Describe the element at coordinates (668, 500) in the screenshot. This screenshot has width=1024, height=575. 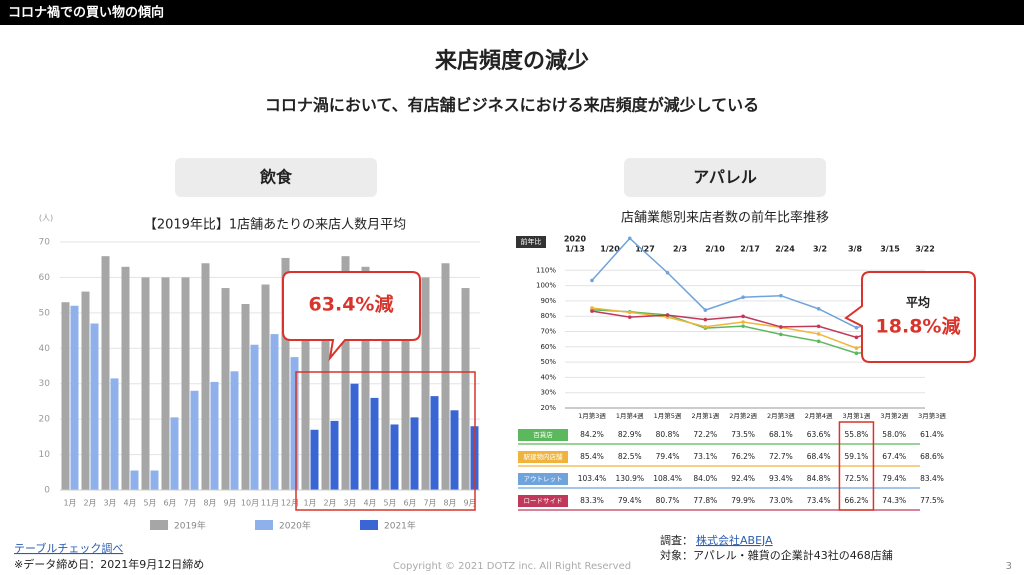
I see `value-label: 80.7%` at that location.